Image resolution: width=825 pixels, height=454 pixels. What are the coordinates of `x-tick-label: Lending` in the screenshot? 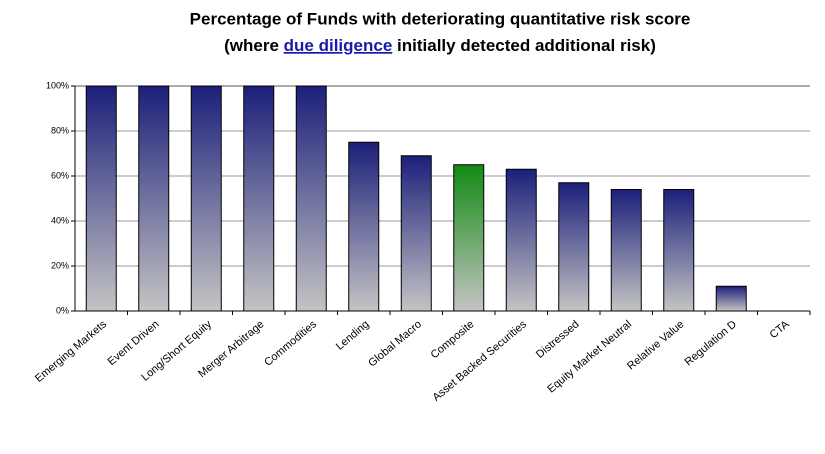 It's located at (353, 335).